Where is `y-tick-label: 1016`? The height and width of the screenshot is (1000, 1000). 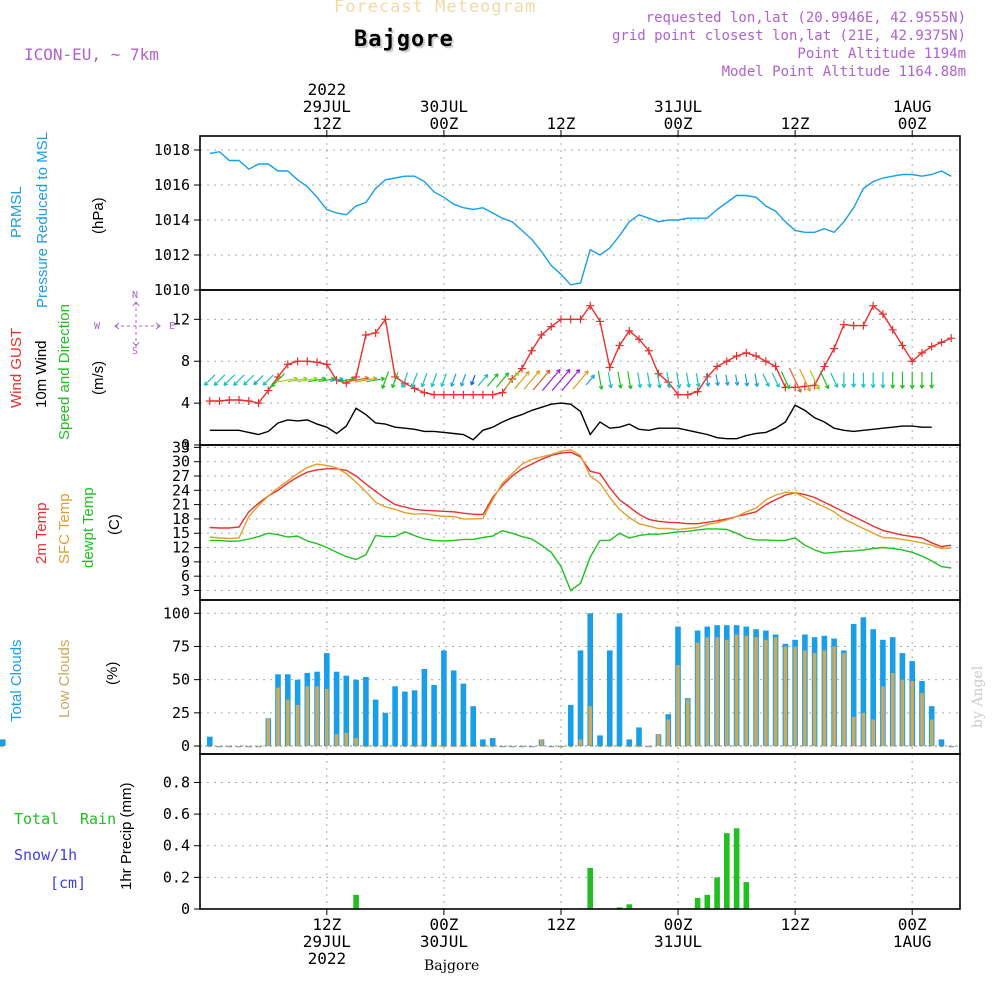 y-tick-label: 1016 is located at coordinates (172, 185).